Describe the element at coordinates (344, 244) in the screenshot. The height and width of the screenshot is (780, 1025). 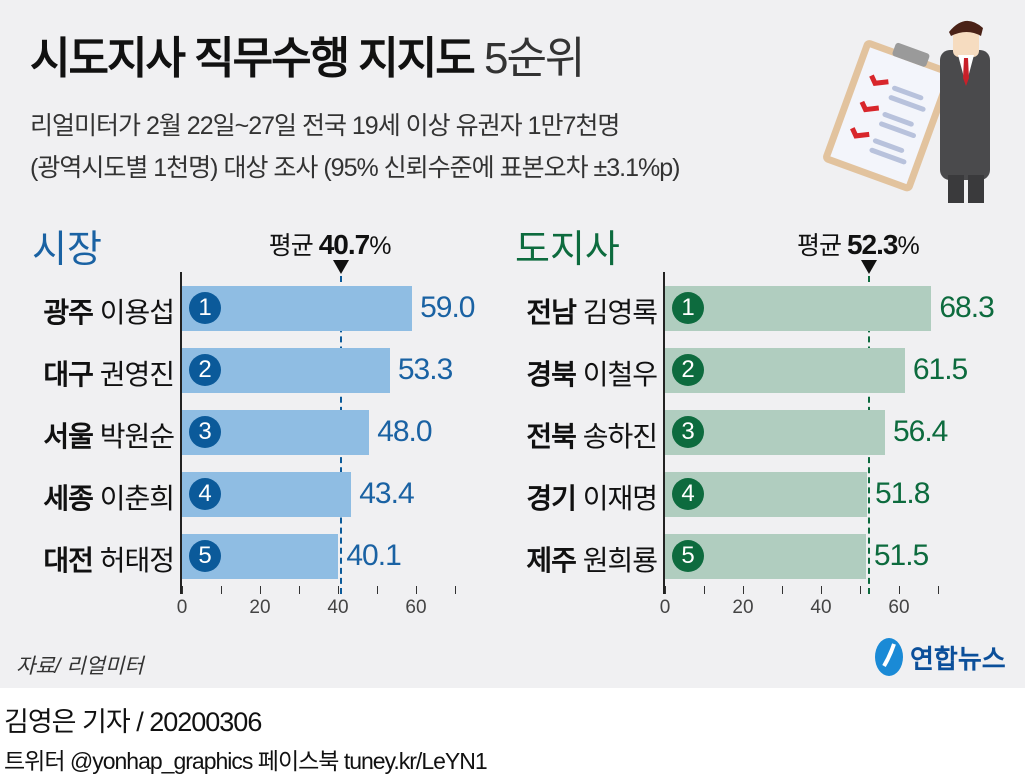
I see `average-value: 40.7` at that location.